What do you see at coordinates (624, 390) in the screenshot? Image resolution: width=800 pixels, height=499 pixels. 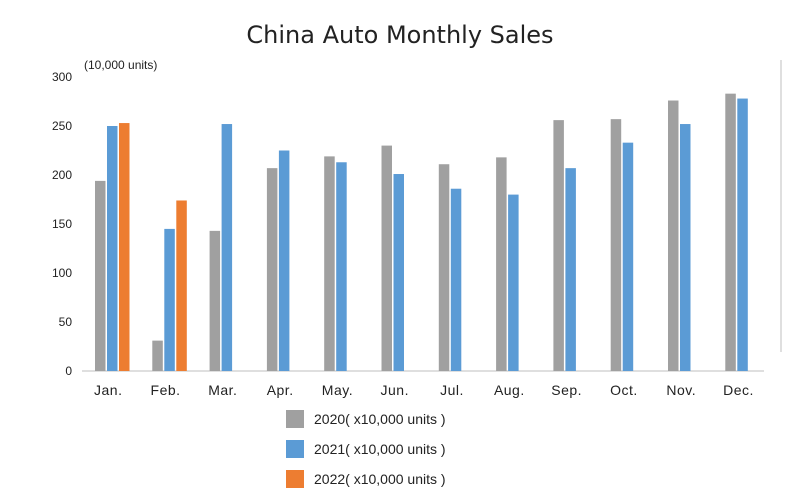 I see `x-tick-label: Oct.` at bounding box center [624, 390].